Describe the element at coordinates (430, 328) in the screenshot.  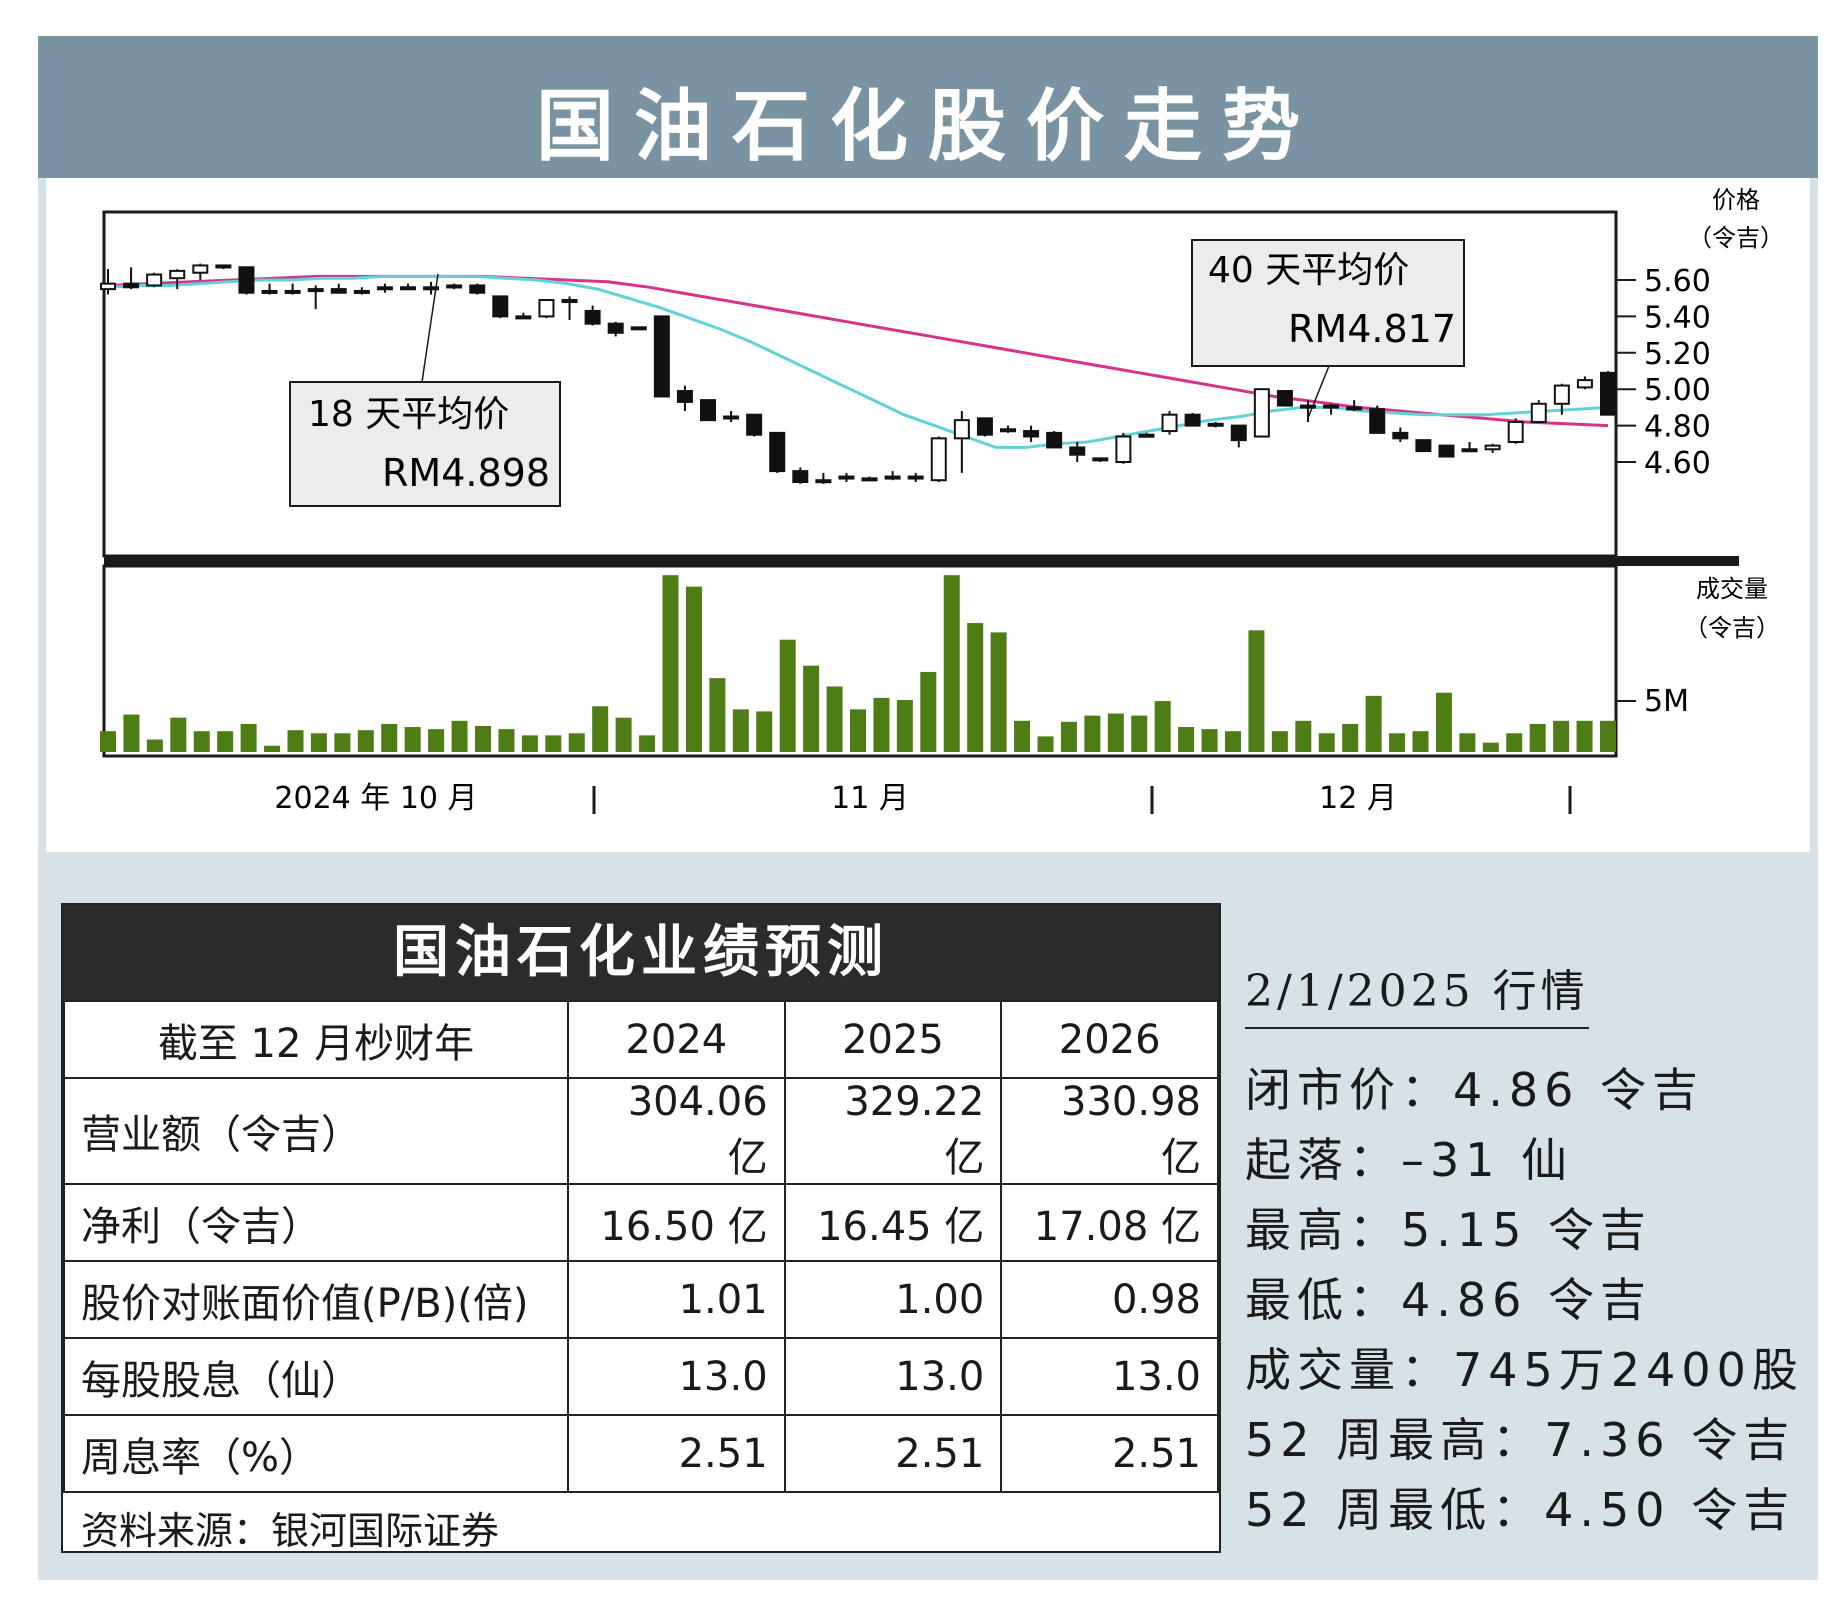
I see `ma18-callout-line` at that location.